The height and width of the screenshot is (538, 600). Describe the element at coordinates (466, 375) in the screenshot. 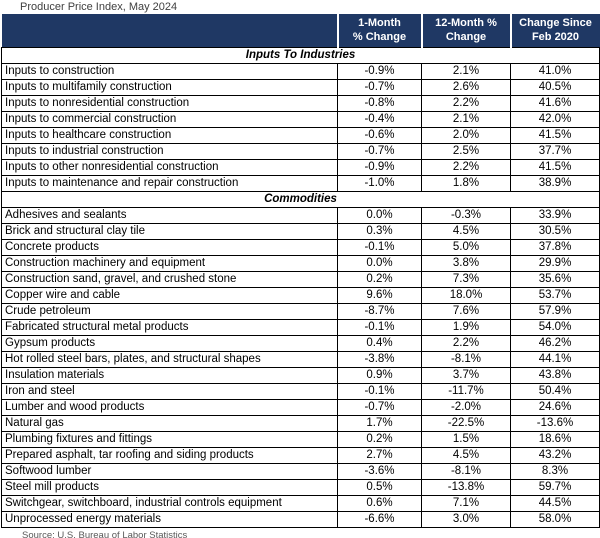

I see `row-value: 3.7%` at that location.